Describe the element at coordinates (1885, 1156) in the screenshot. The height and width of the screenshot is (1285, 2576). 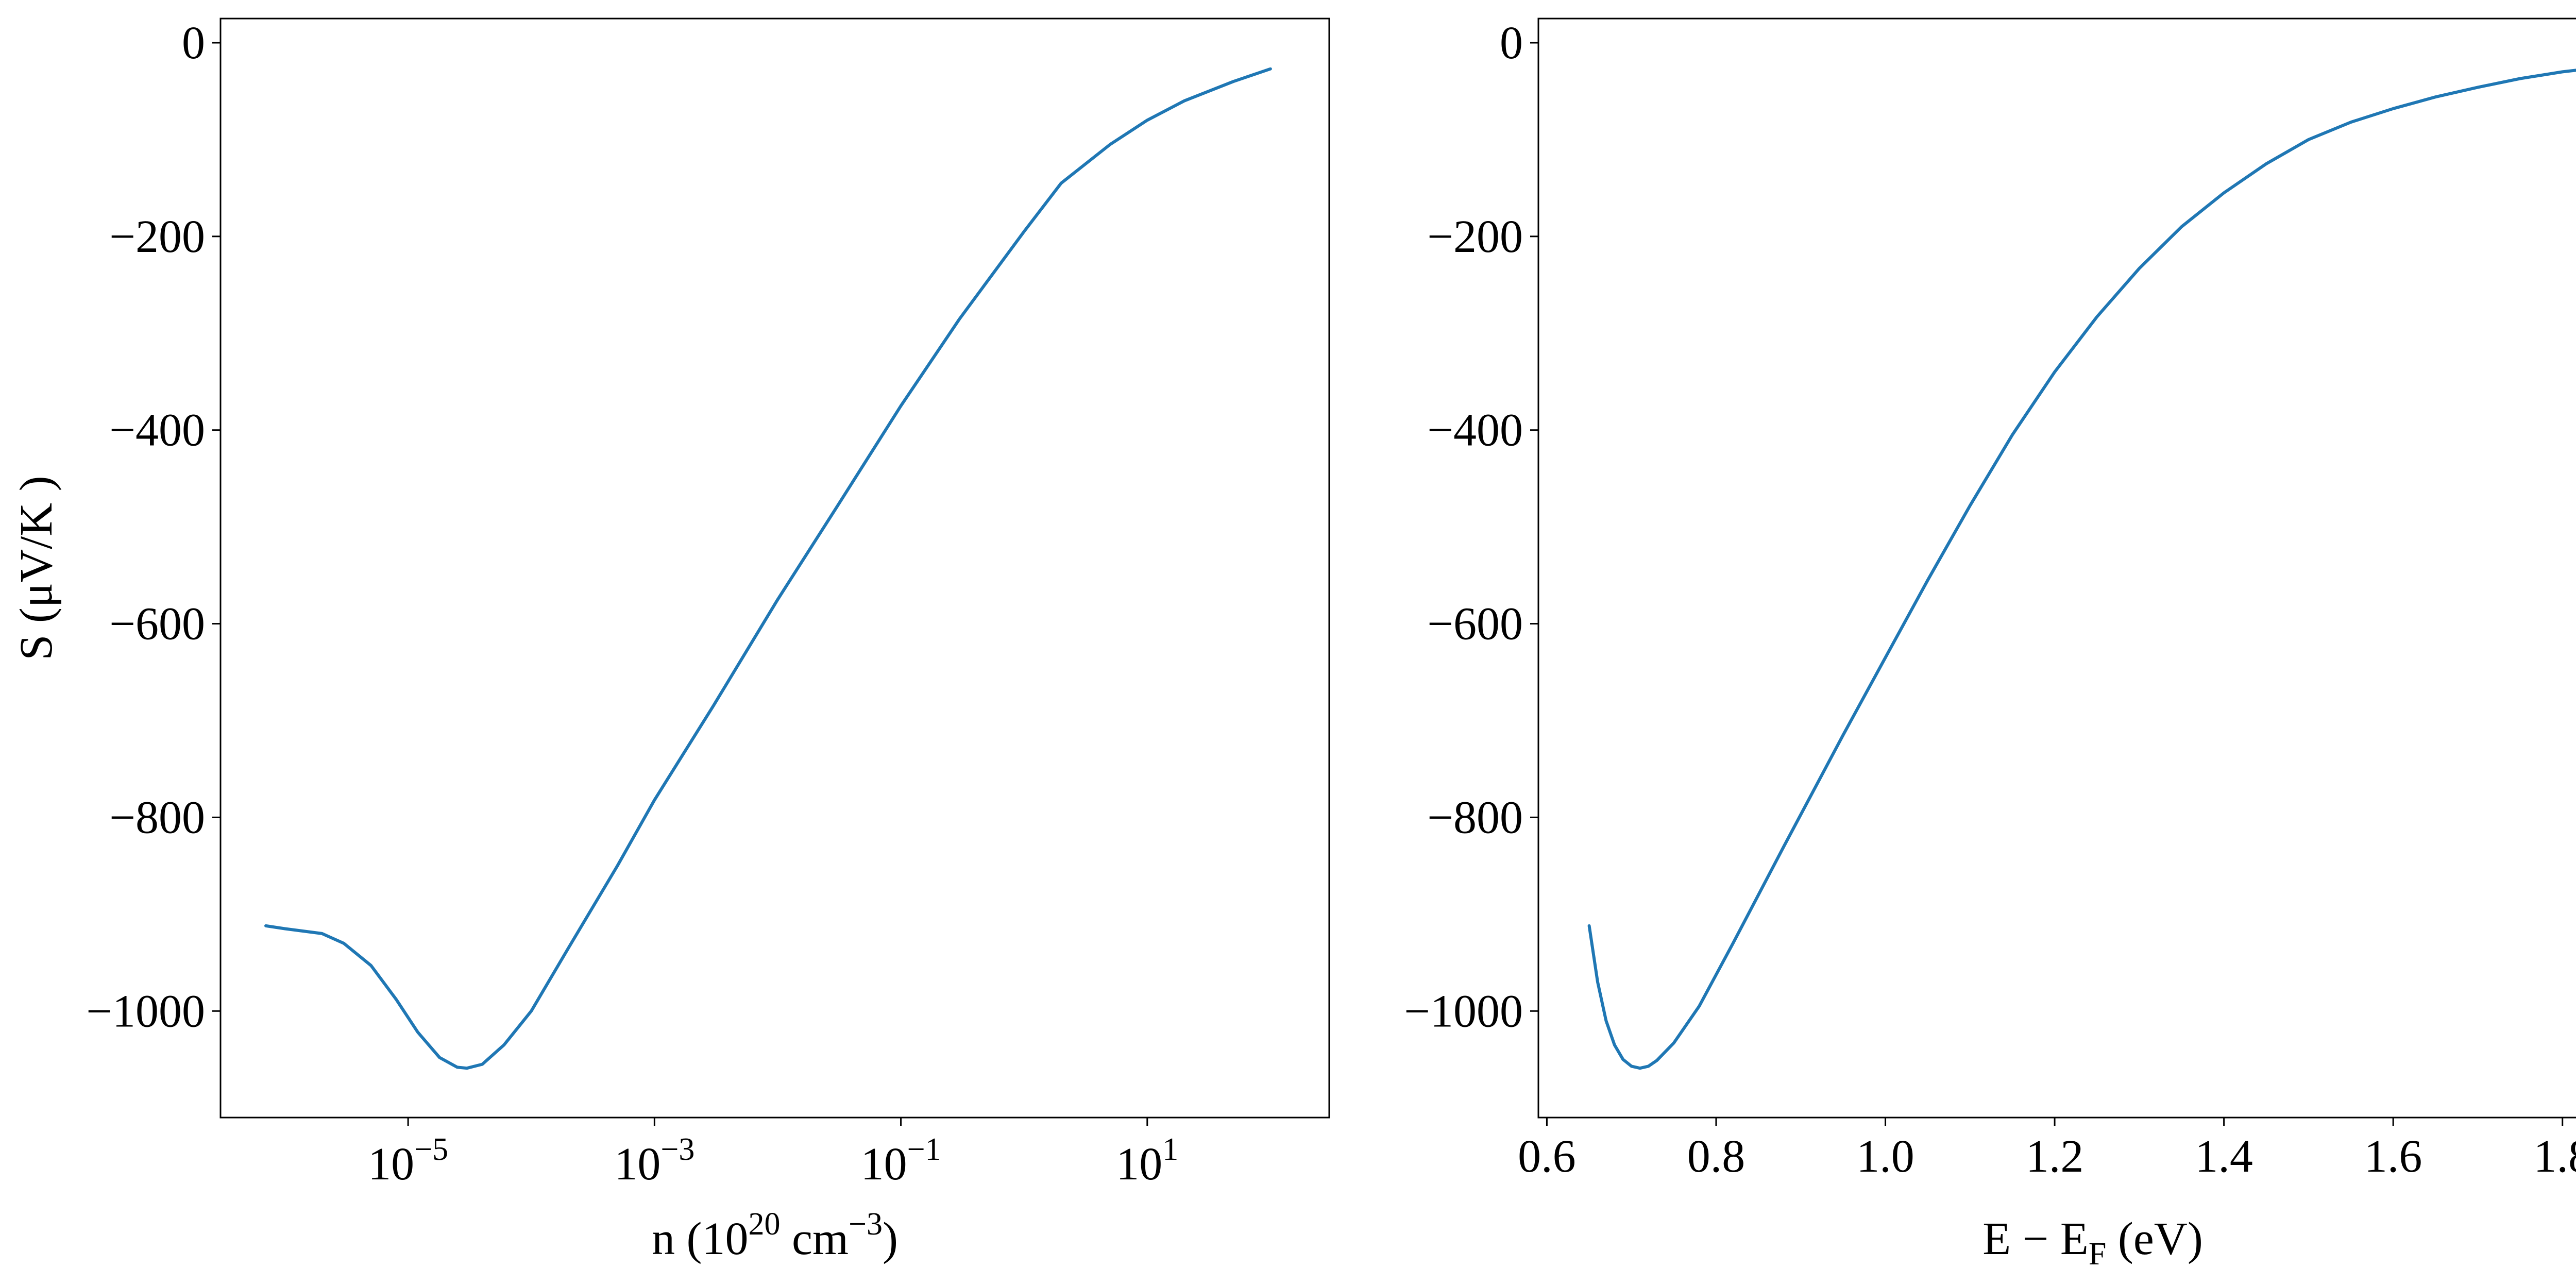
I see `x-tick-label: 1.0` at that location.